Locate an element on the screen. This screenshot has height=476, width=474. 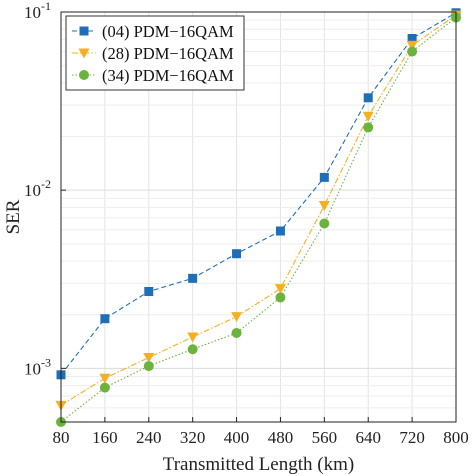
x-tick-label: 320 is located at coordinates (193, 437).